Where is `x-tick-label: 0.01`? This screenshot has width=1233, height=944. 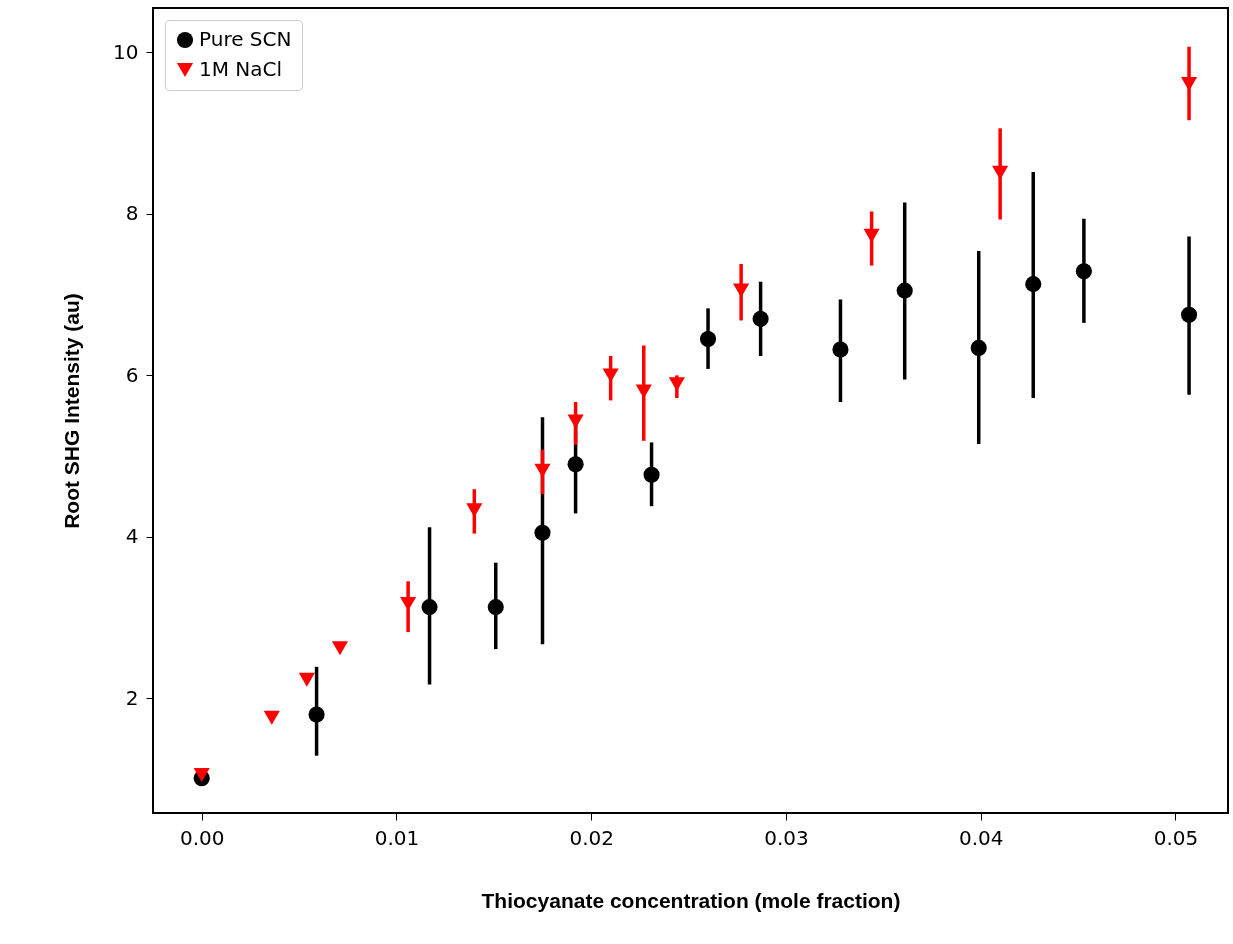 x-tick-label: 0.01 is located at coordinates (397, 837).